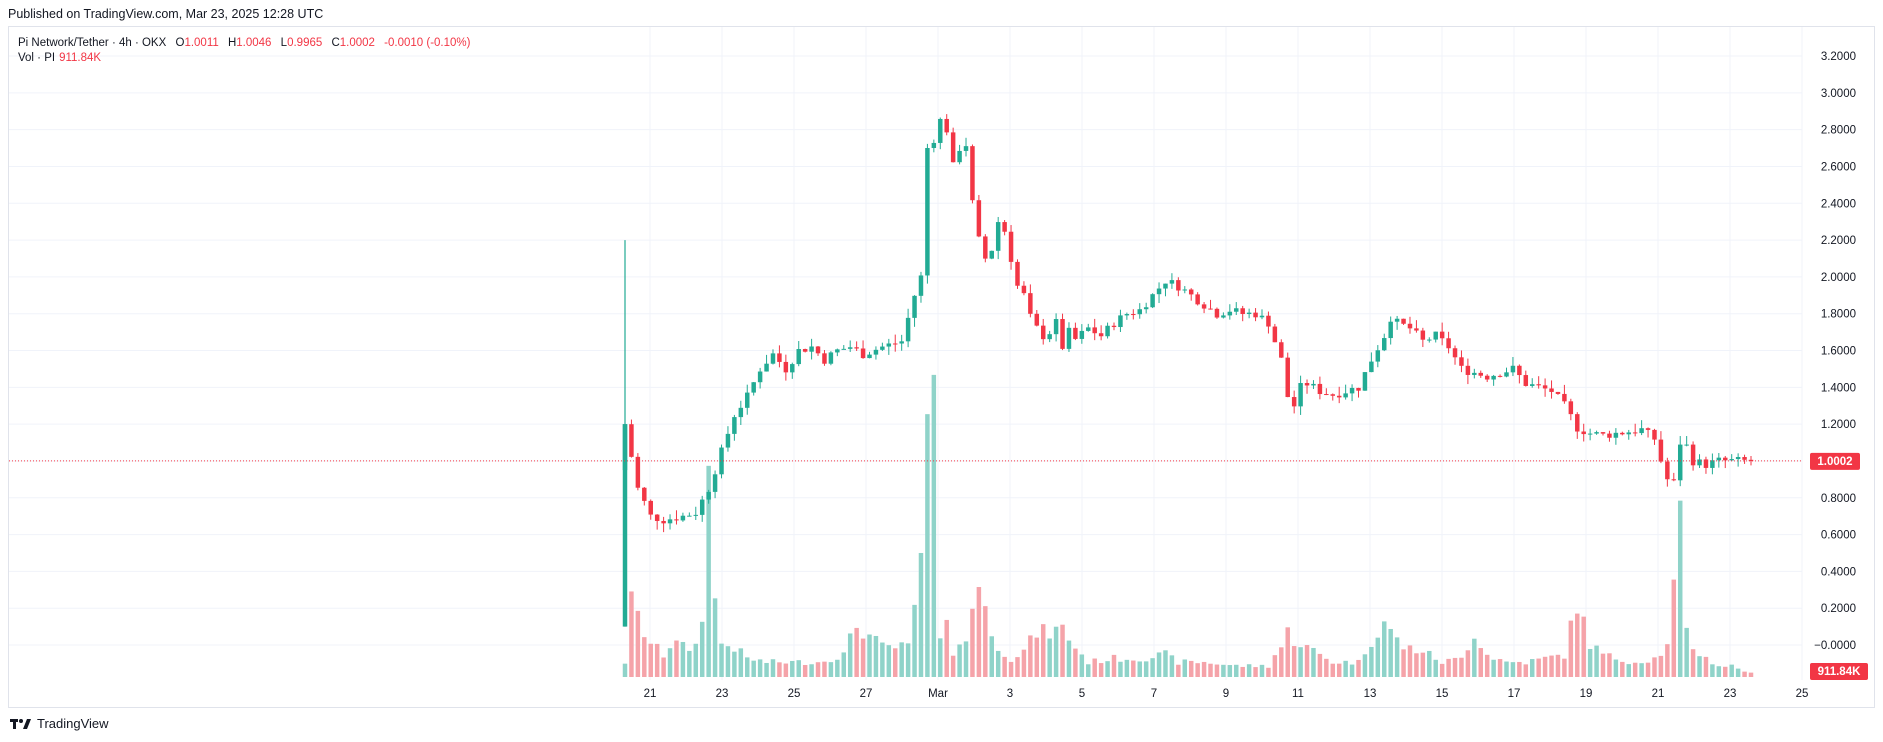  I want to click on x-tick-label: 23, so click(1730, 694).